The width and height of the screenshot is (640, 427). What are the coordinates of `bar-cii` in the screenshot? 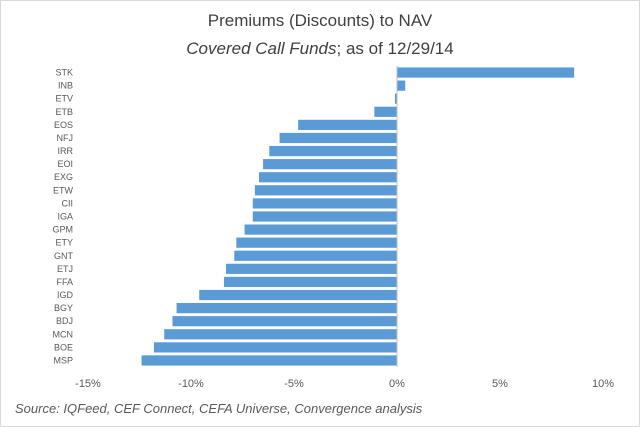 It's located at (324, 203).